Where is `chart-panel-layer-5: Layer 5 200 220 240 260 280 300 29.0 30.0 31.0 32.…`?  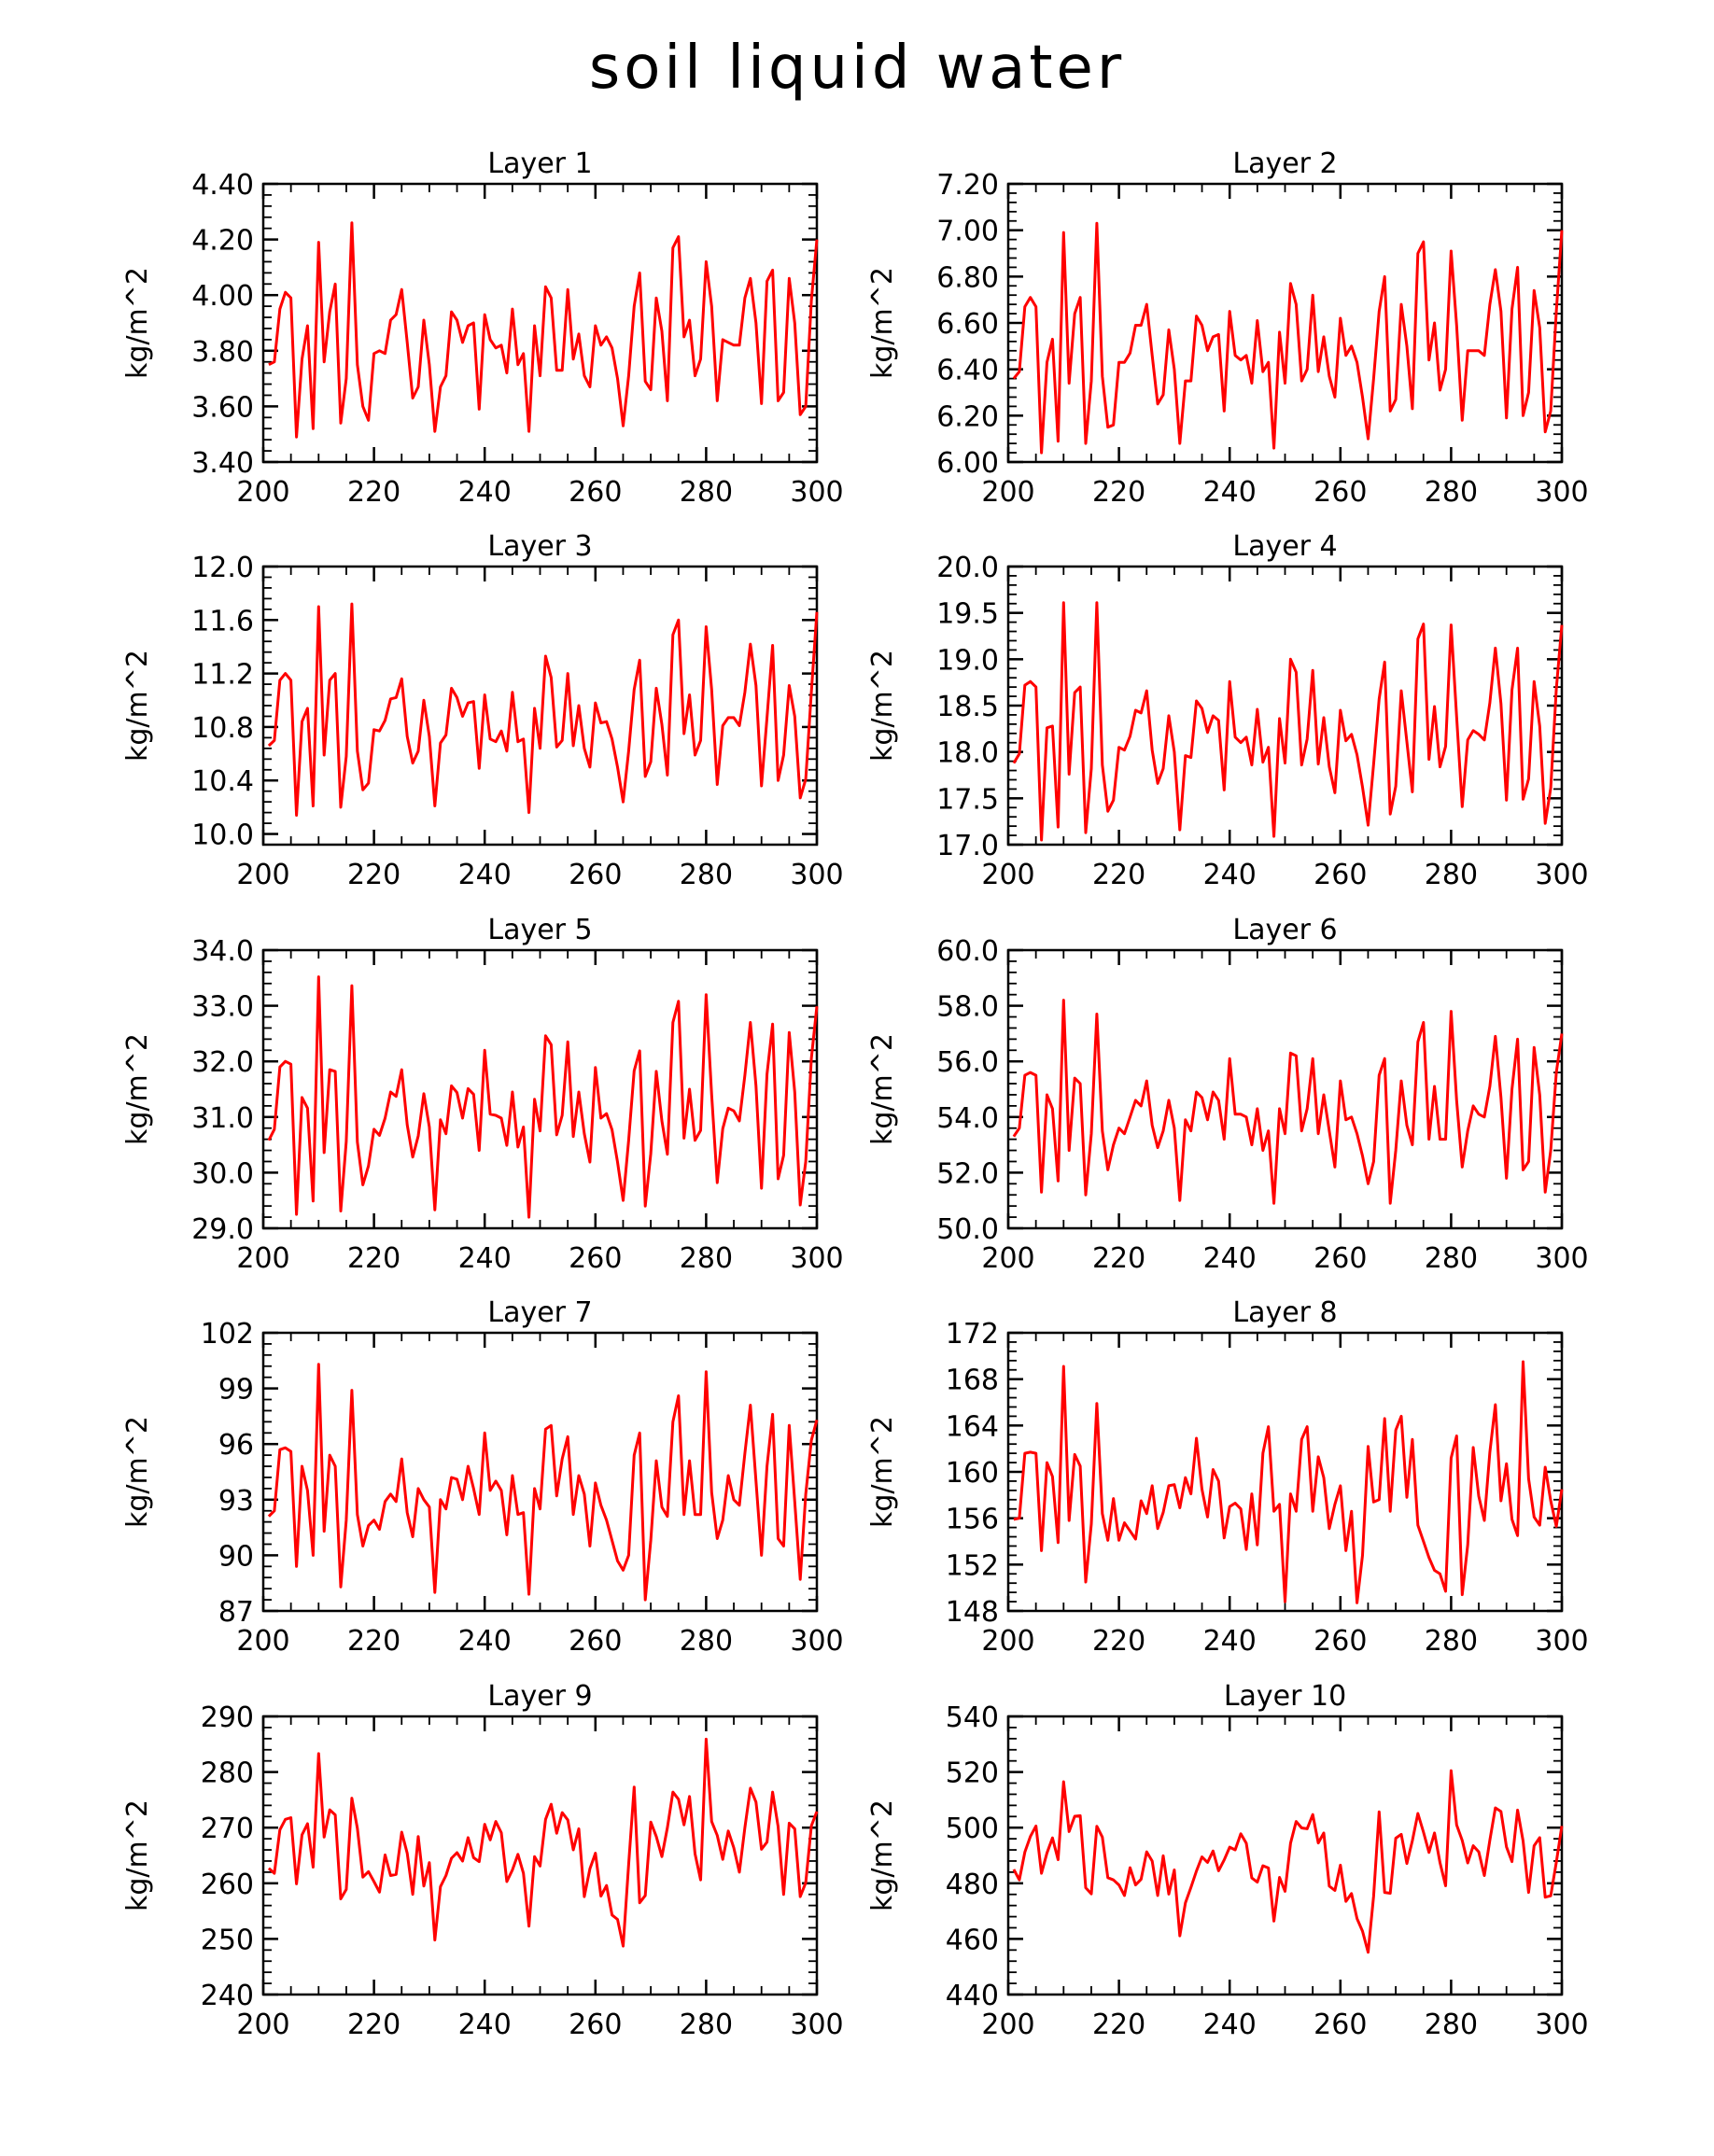
chart-panel-layer-5: Layer 5 200 220 240 260 280 300 29.0 30.0 31.0 32.… is located at coordinates (483, 1094).